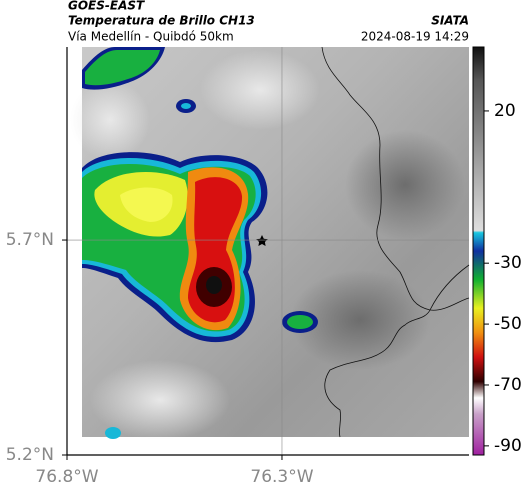 This screenshot has height=491, width=526. What do you see at coordinates (508, 385) in the screenshot?
I see `colorbar-tick-label: -70` at bounding box center [508, 385].